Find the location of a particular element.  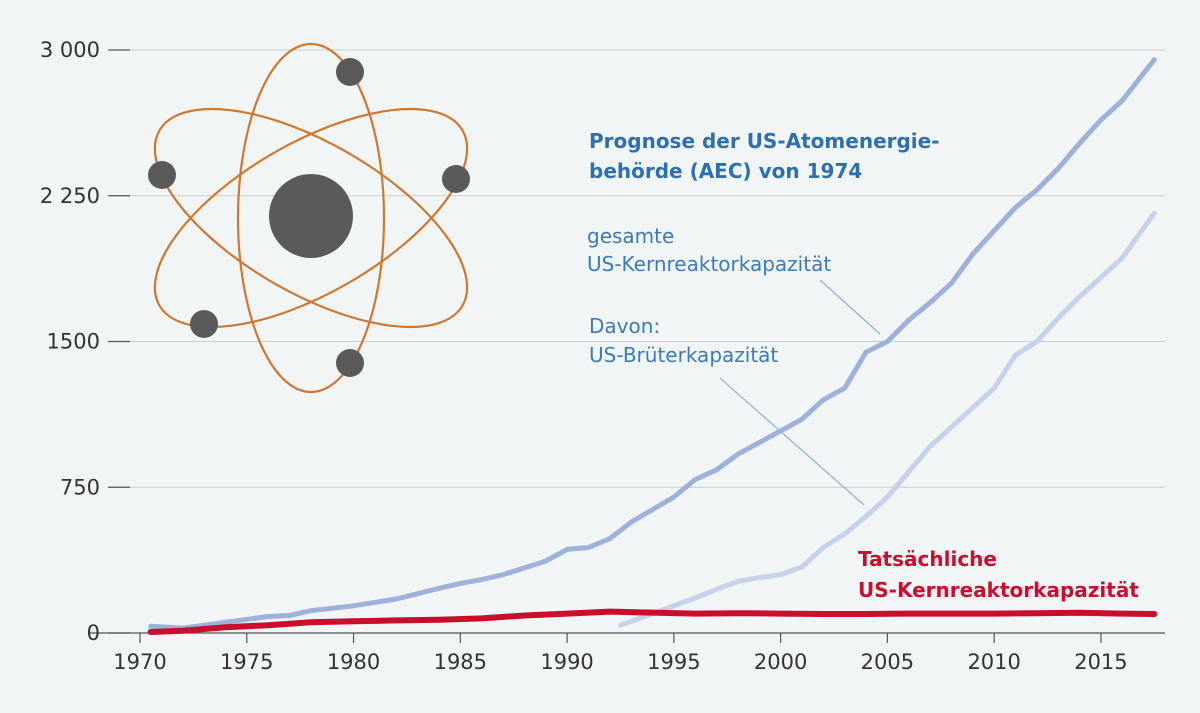

breeder-label-line1: Davon: is located at coordinates (624, 326).